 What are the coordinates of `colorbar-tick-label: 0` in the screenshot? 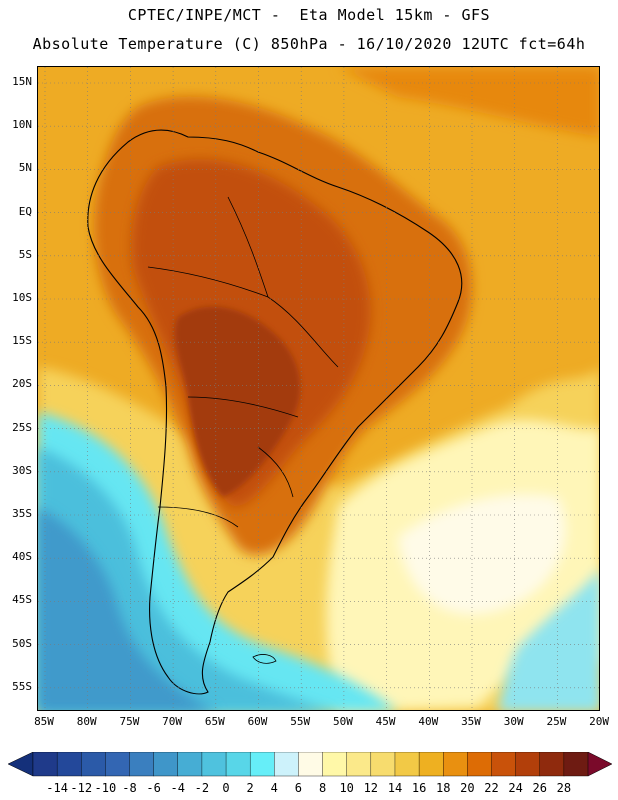 It's located at (226, 788).